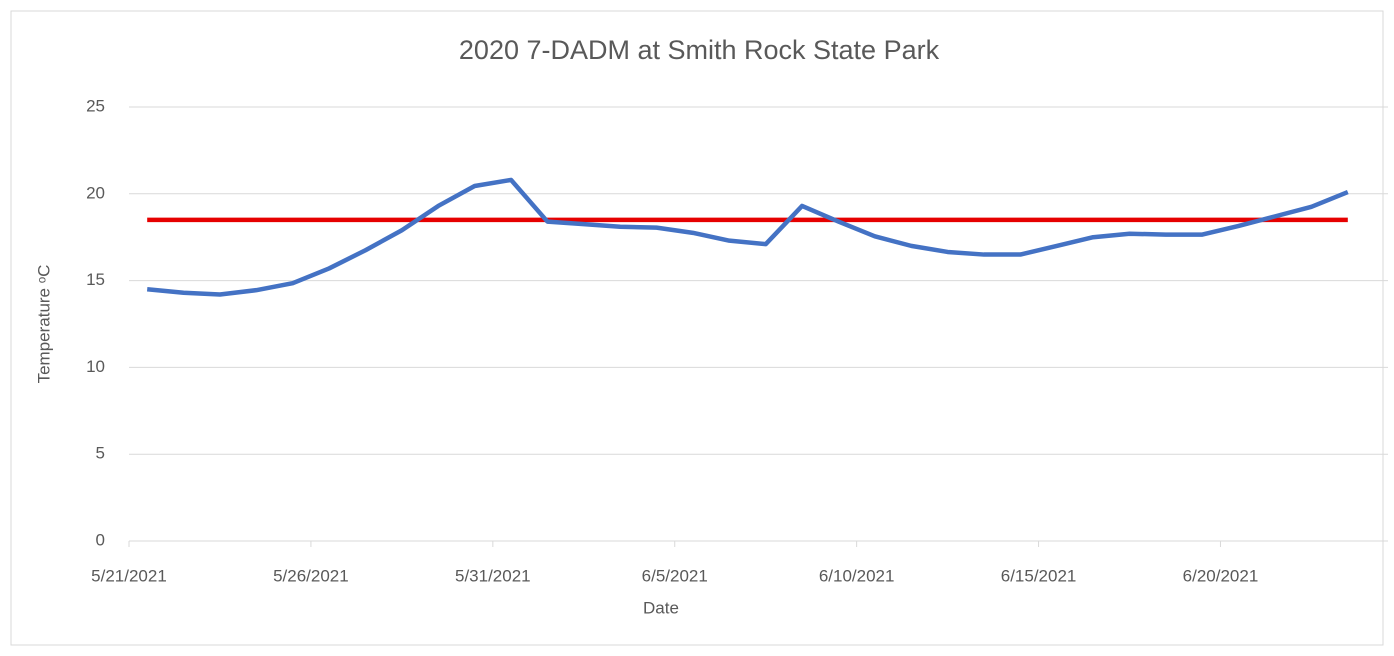  I want to click on x-tick-label: 6/15/2021, so click(1039, 575).